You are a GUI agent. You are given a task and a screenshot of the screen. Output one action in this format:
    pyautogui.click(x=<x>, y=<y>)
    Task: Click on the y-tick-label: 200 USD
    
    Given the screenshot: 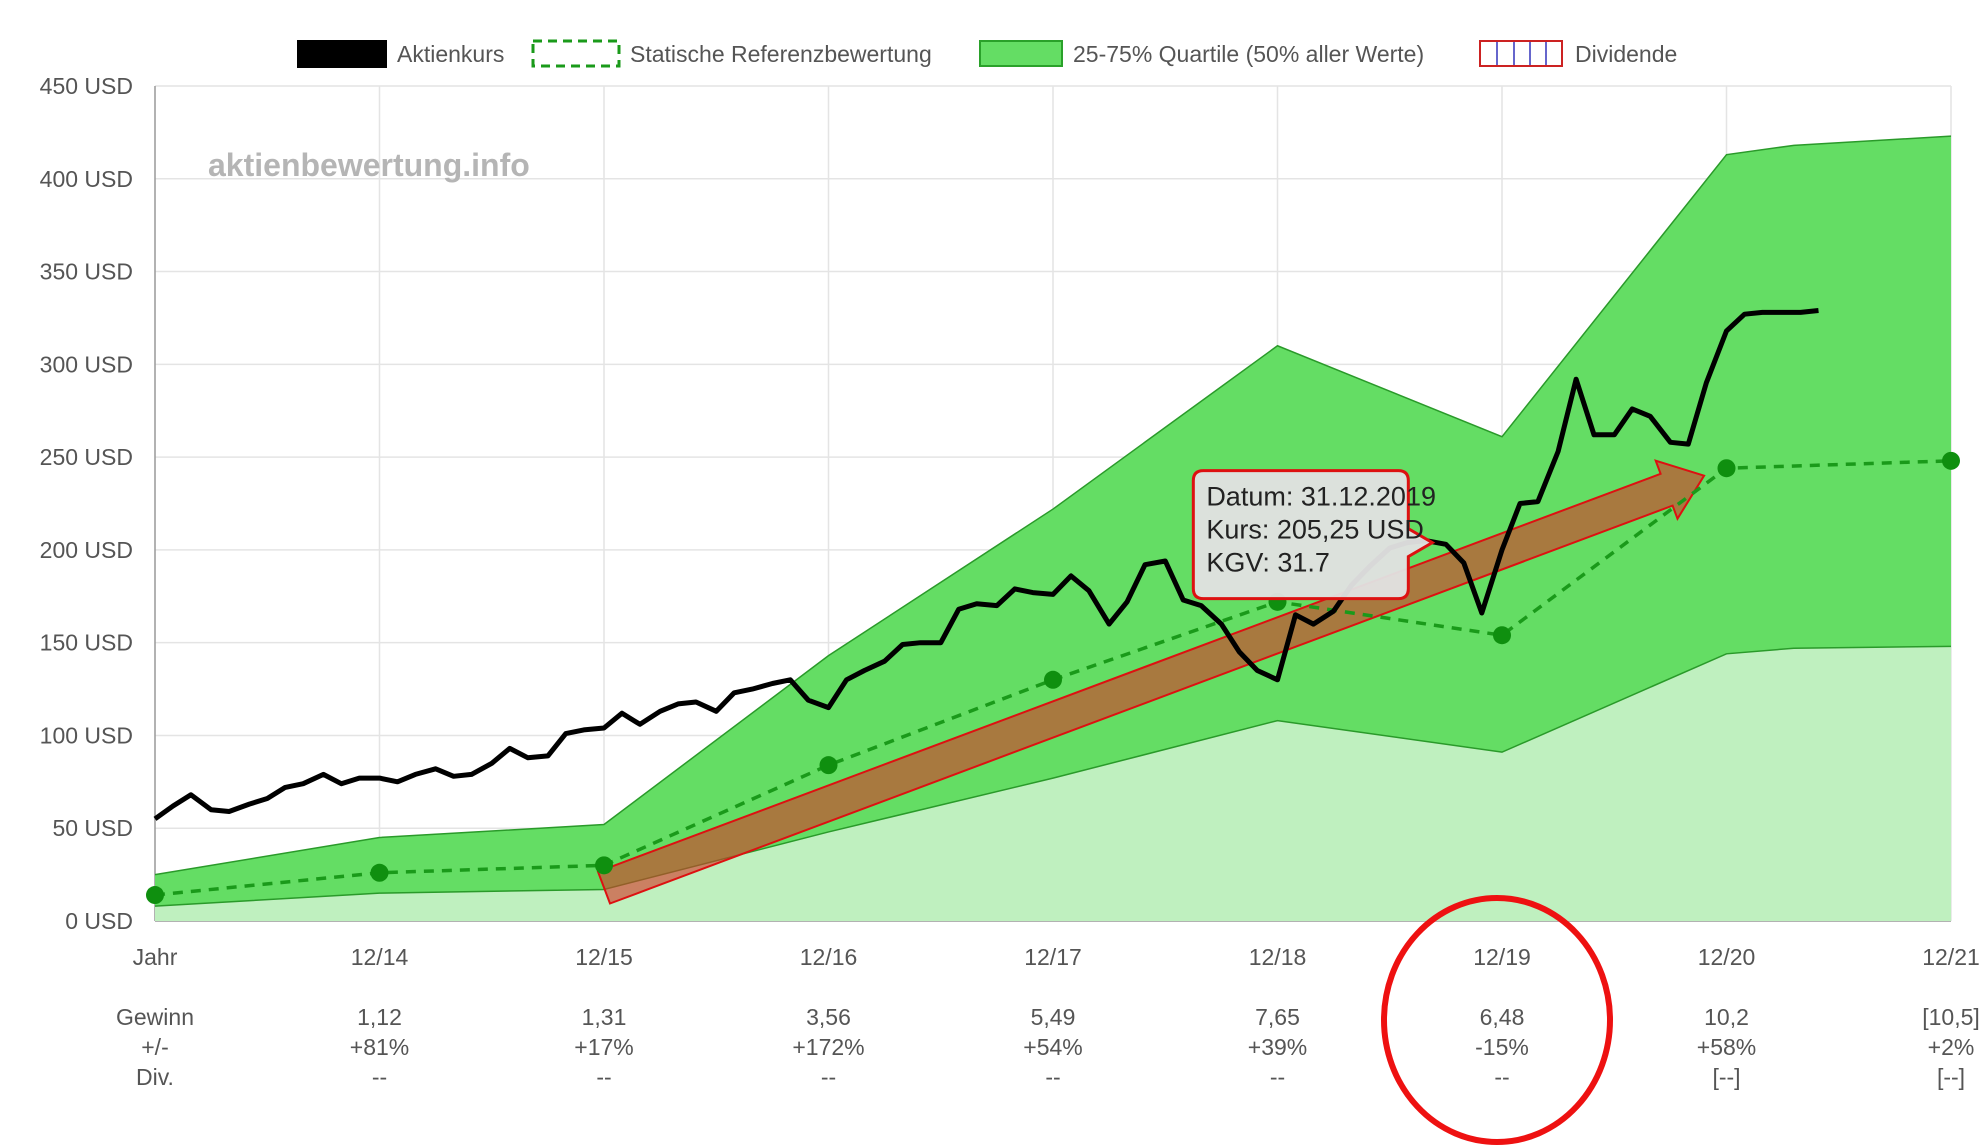 What is the action you would take?
    pyautogui.click(x=86, y=550)
    